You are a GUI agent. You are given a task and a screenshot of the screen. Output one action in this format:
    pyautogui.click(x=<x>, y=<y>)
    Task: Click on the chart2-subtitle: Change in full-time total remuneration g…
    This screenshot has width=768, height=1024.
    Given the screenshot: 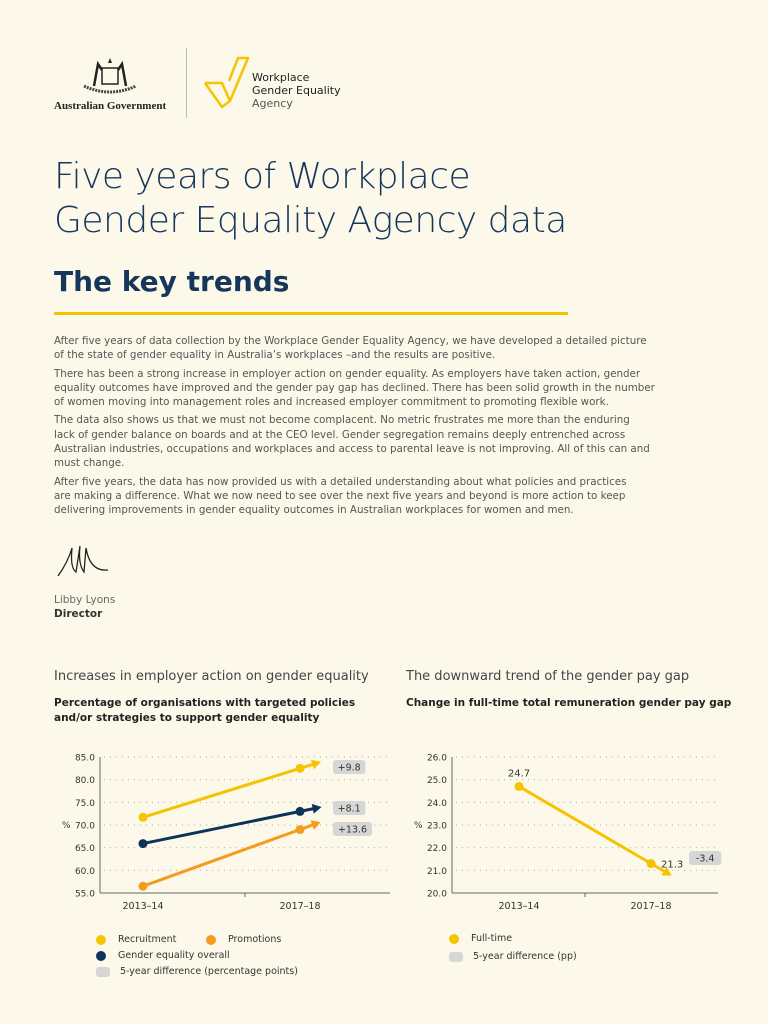 What is the action you would take?
    pyautogui.click(x=568, y=703)
    